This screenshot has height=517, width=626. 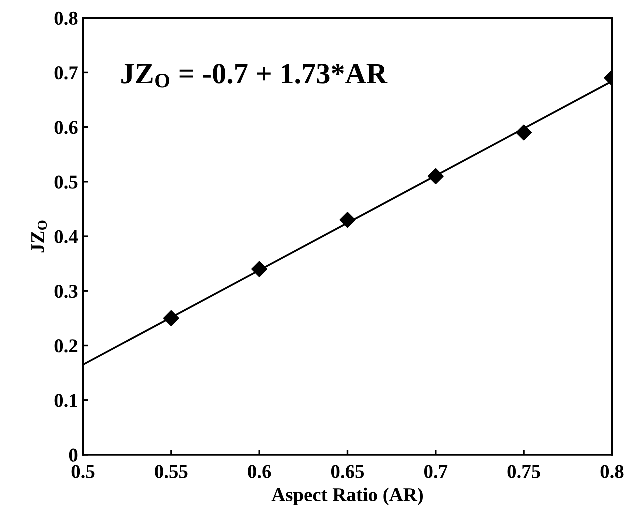 What do you see at coordinates (524, 471) in the screenshot?
I see `x-tick-label: 0.75` at bounding box center [524, 471].